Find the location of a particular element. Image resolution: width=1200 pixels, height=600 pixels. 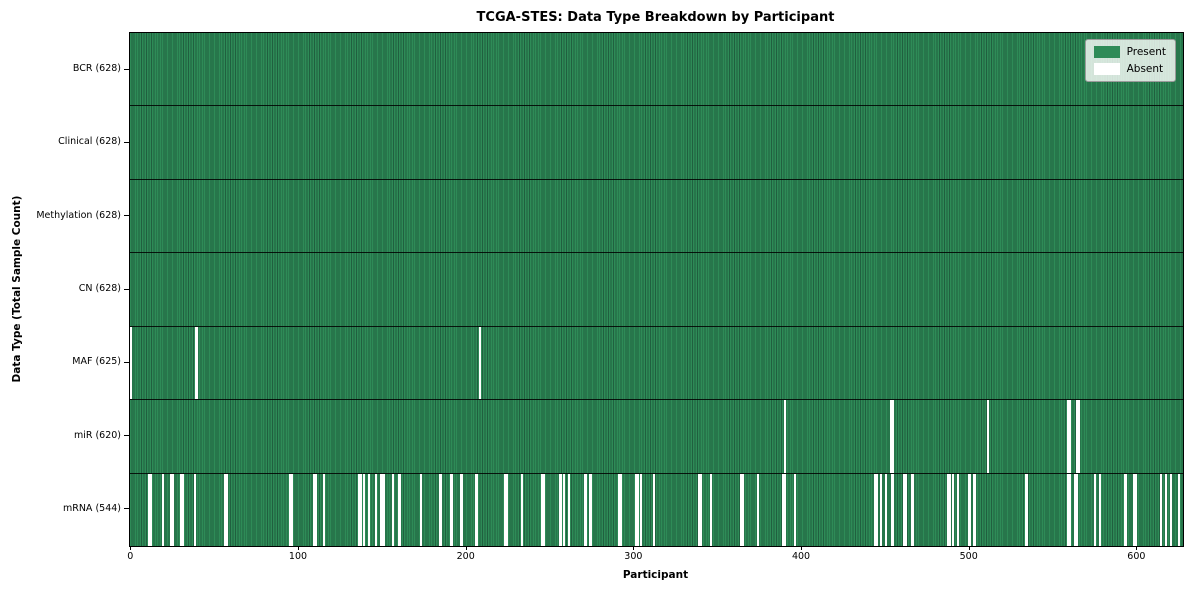

y-tick-label-maf: MAF (625) is located at coordinates (96, 362).